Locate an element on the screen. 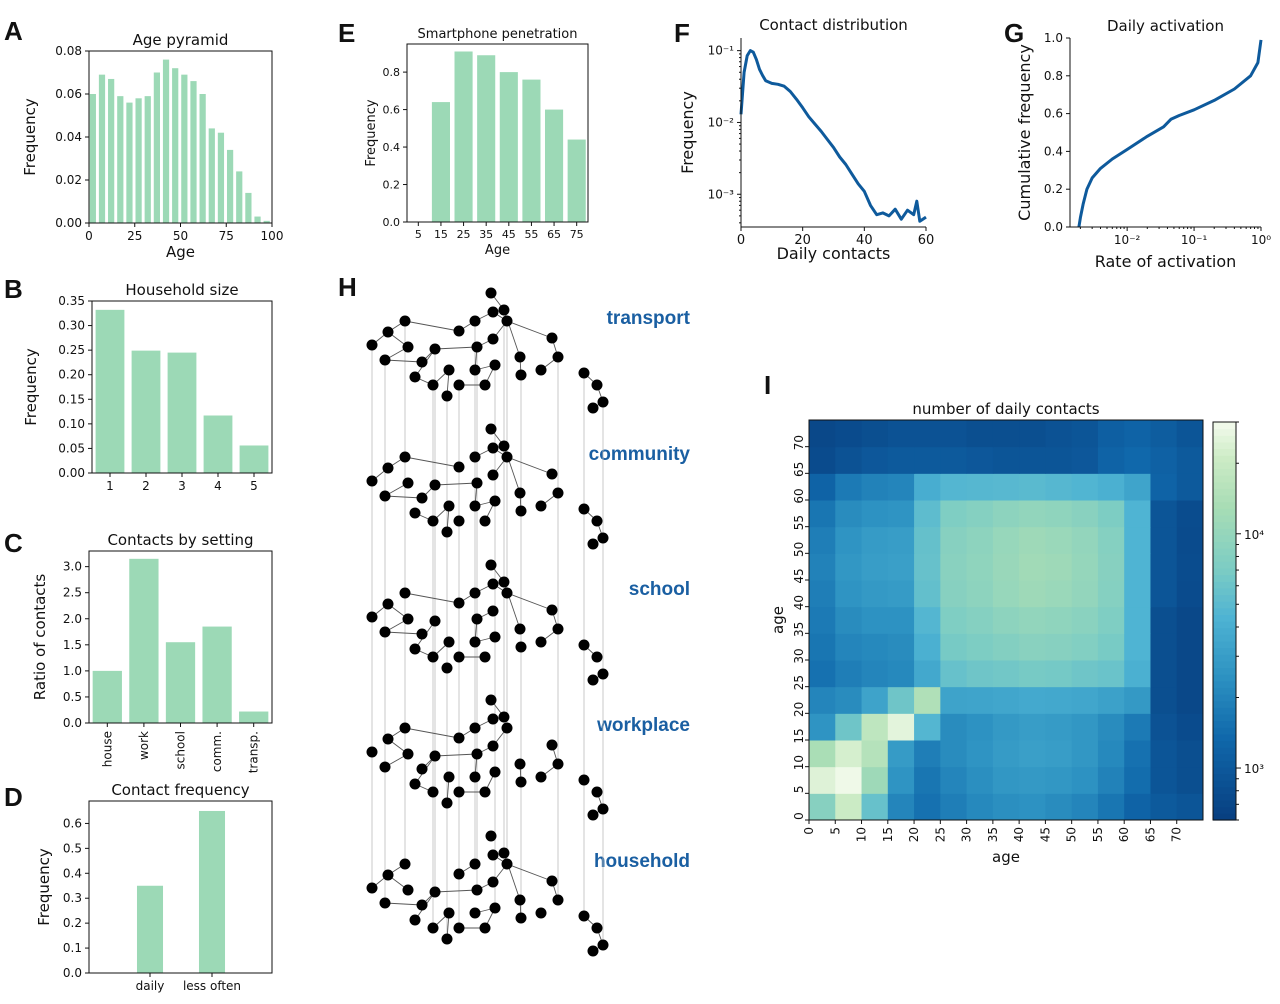 The image size is (1280, 1004). series-line is located at coordinates (1170, 133).